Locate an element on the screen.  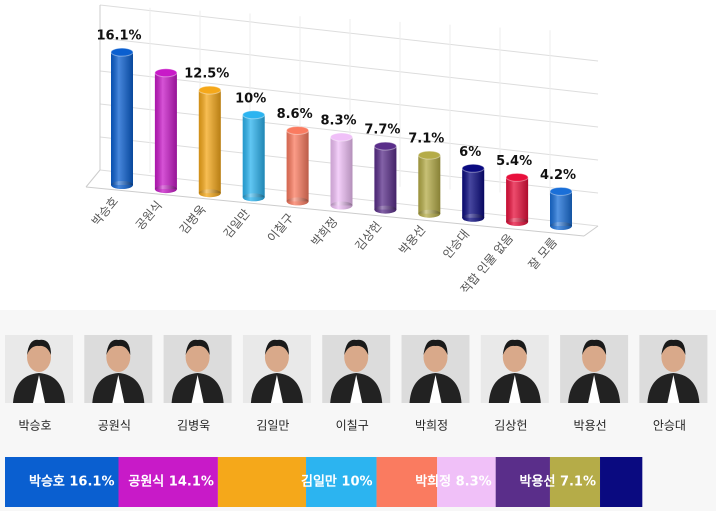
x-tick-label: 공원식 is located at coordinates (149, 215).